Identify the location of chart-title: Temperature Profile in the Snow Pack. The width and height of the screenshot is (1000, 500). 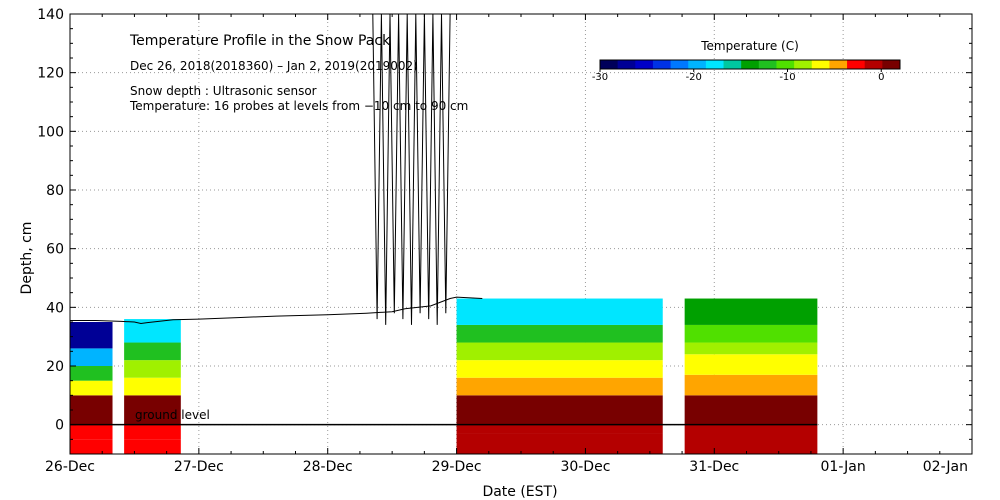
(260, 41).